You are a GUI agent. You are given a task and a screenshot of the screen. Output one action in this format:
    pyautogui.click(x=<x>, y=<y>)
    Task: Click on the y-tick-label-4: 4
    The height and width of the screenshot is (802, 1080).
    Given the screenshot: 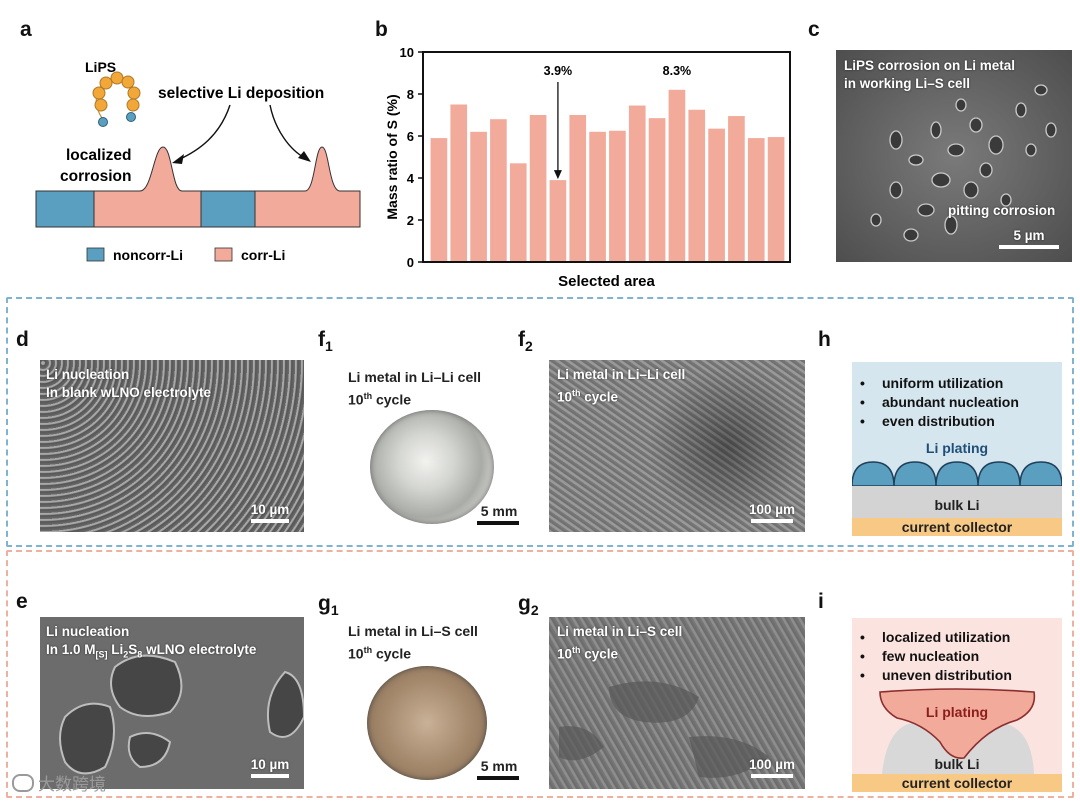 What is the action you would take?
    pyautogui.click(x=411, y=178)
    